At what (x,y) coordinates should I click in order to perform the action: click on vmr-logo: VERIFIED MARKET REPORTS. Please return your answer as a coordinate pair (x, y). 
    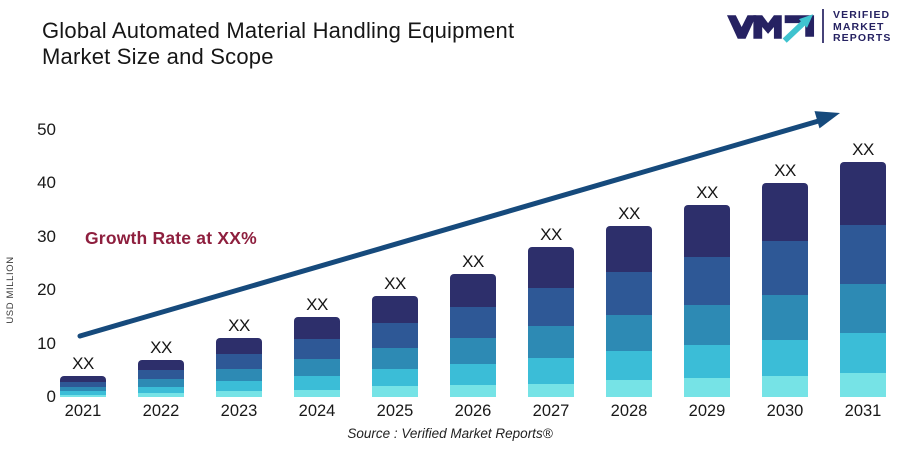
    Looking at the image, I should click on (808, 26).